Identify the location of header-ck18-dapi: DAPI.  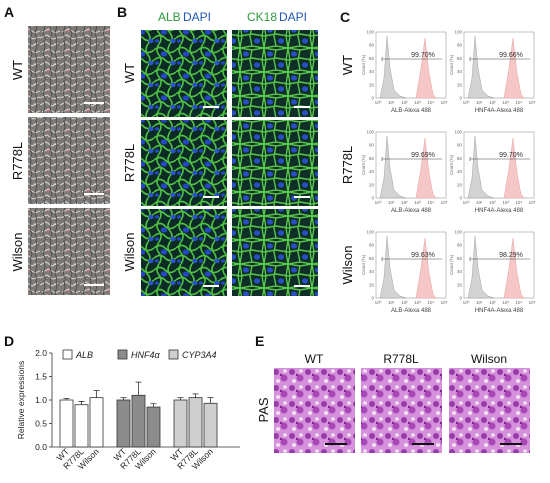
(293, 17).